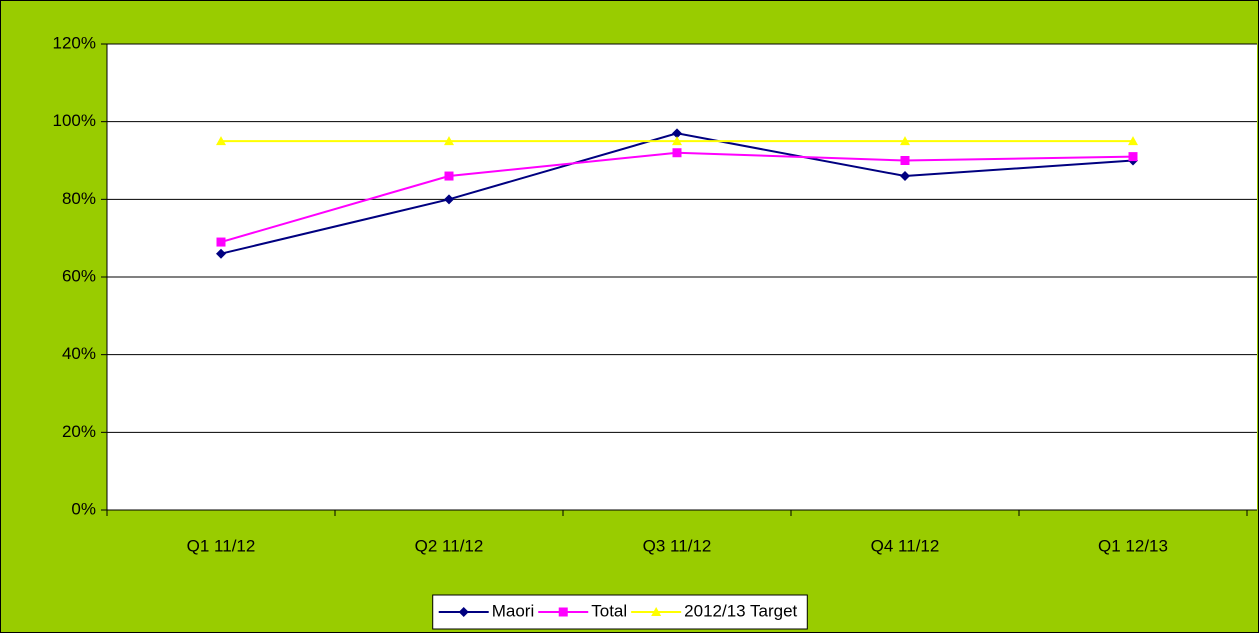 This screenshot has width=1259, height=633. I want to click on y-tick-label: 80%, so click(79, 198).